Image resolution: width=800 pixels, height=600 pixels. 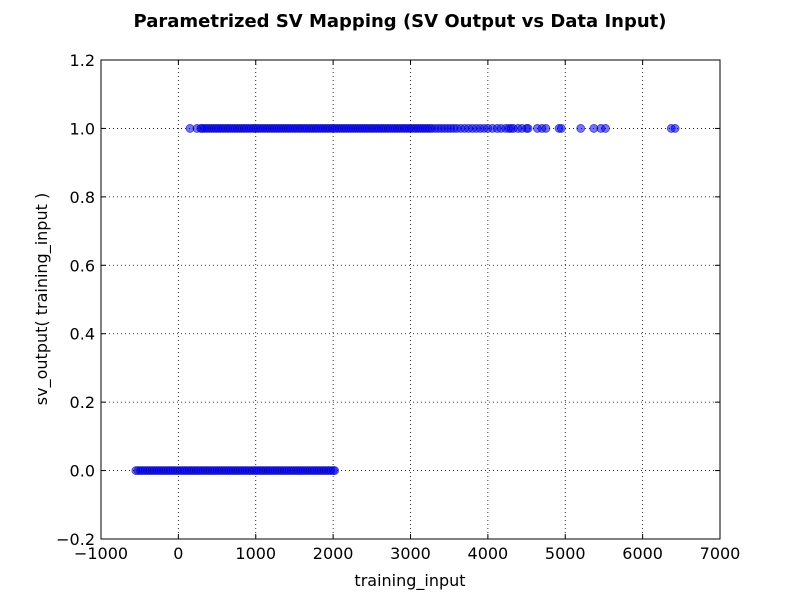 What do you see at coordinates (565, 553) in the screenshot?
I see `x-tick-label: 5000` at bounding box center [565, 553].